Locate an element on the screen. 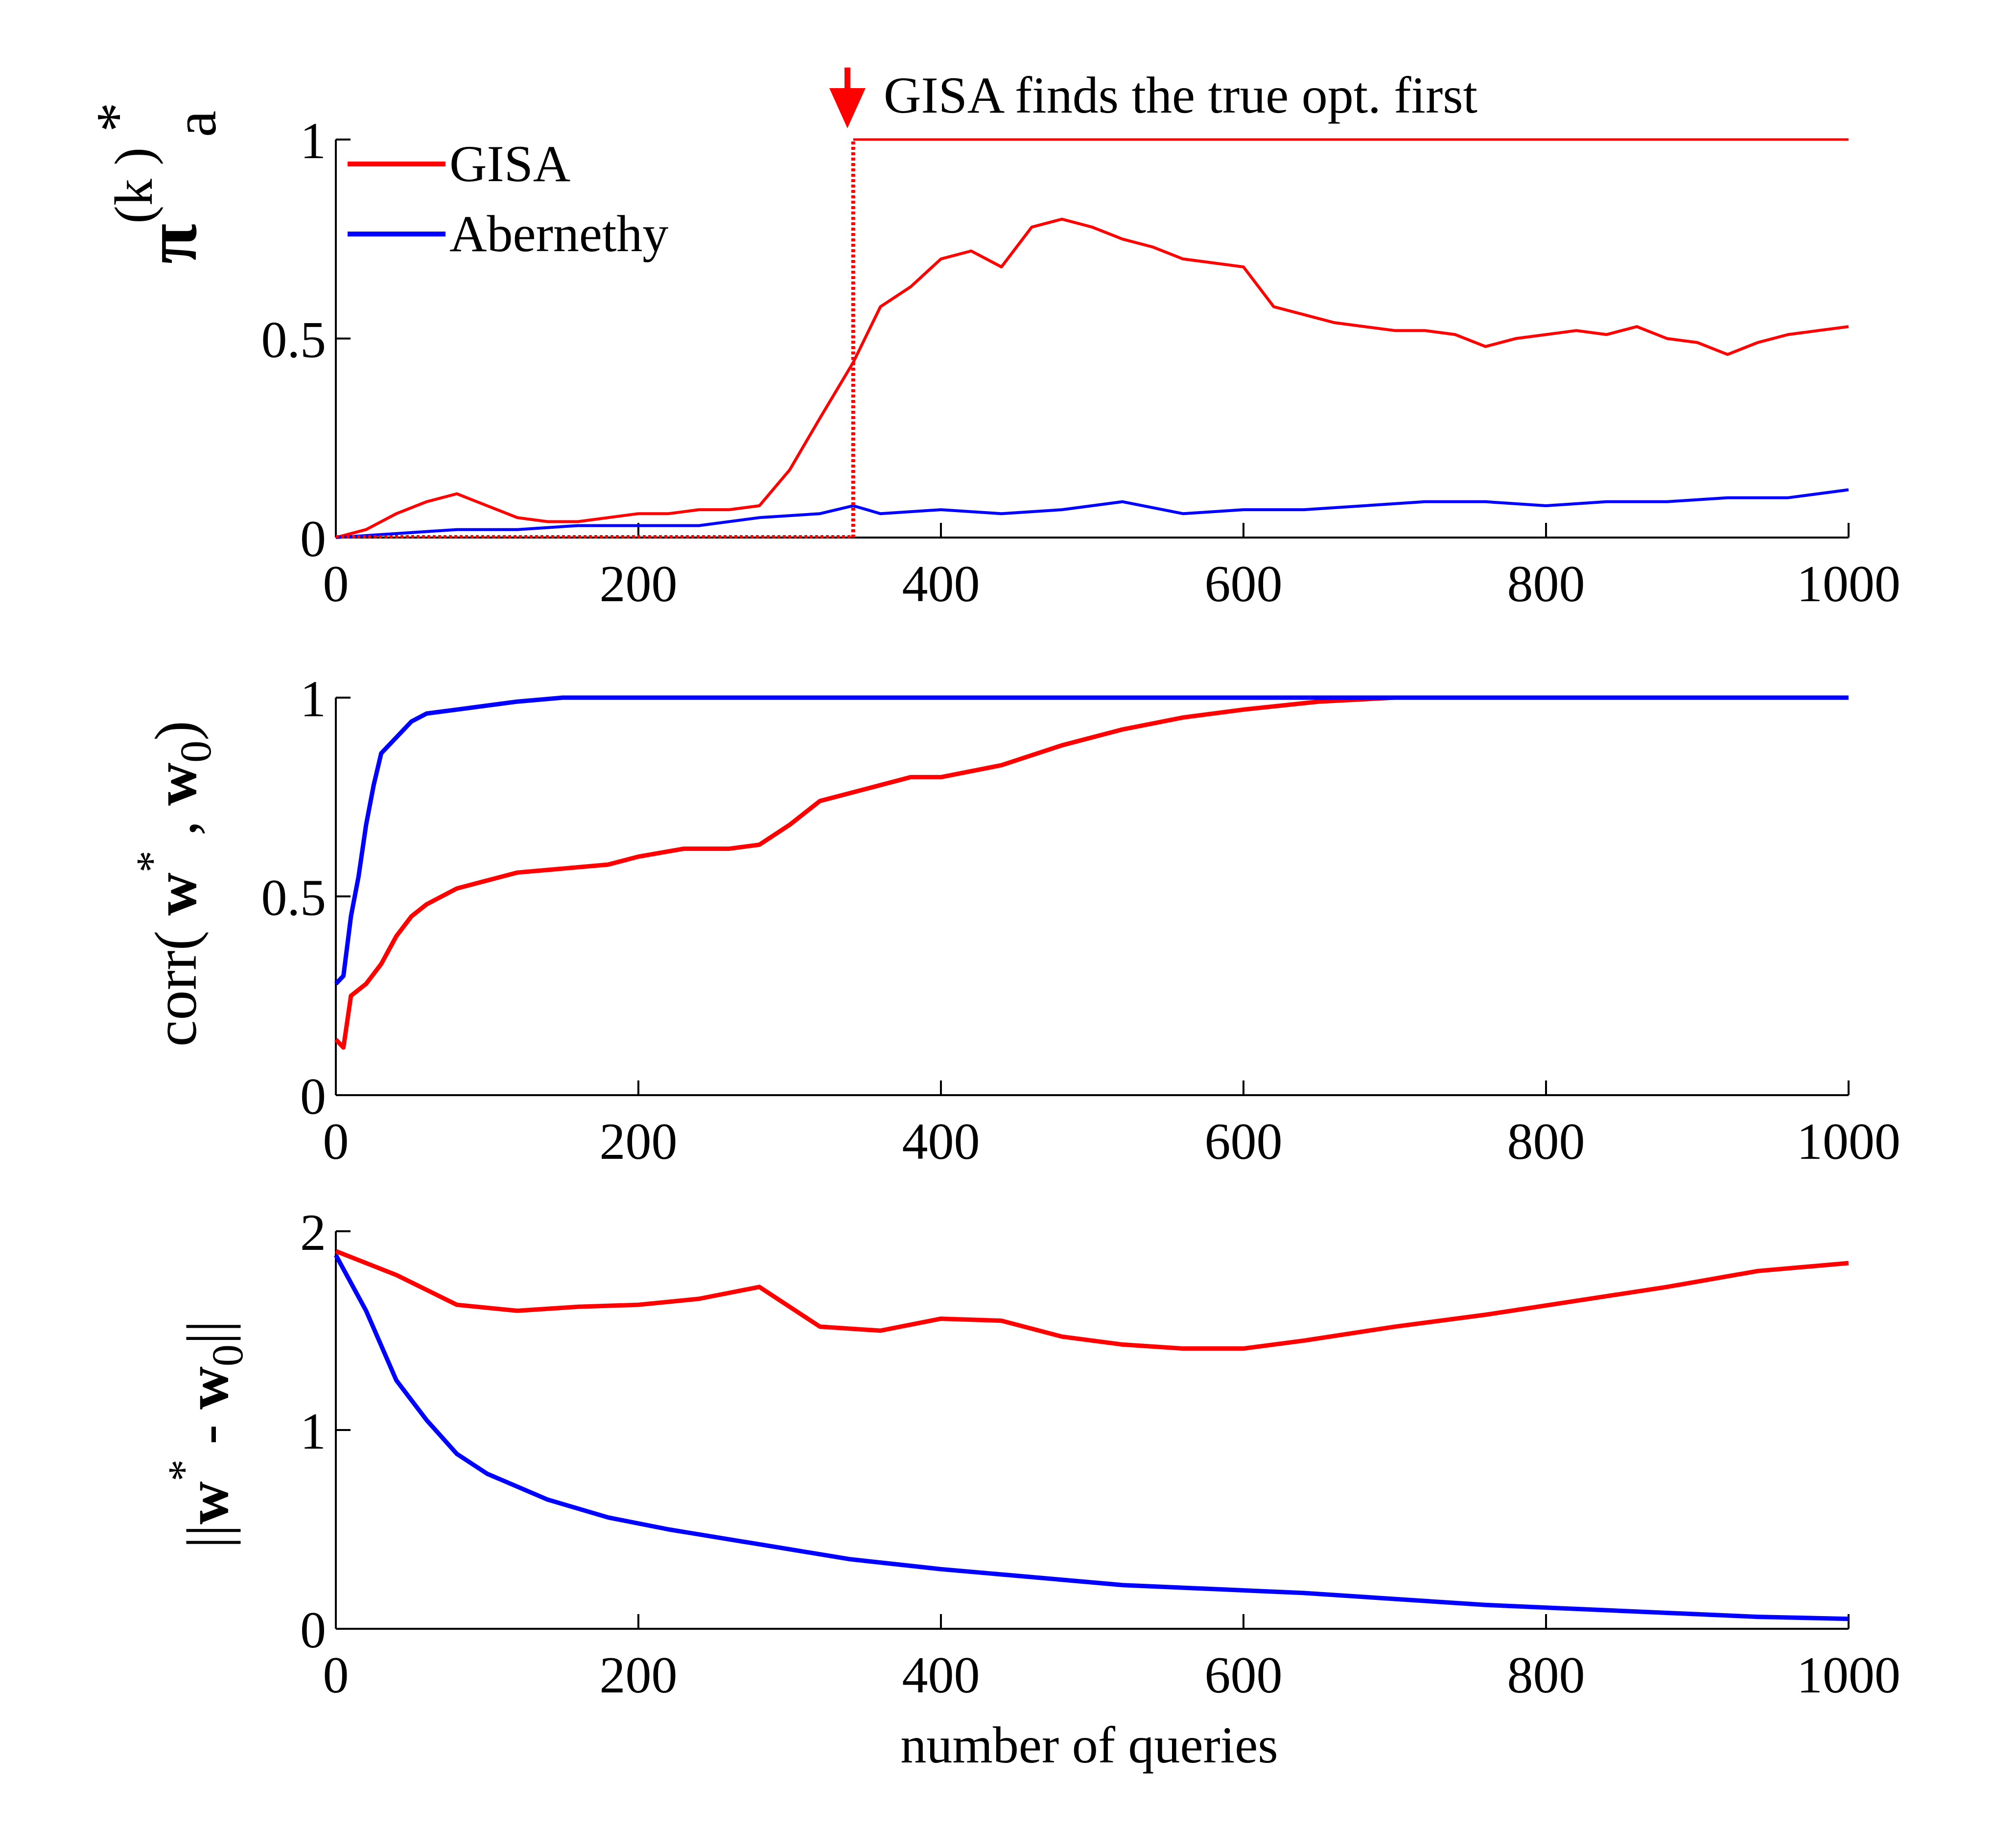  panel-middle-ylabel: corr( w* , w0) is located at coordinates (174, 884).